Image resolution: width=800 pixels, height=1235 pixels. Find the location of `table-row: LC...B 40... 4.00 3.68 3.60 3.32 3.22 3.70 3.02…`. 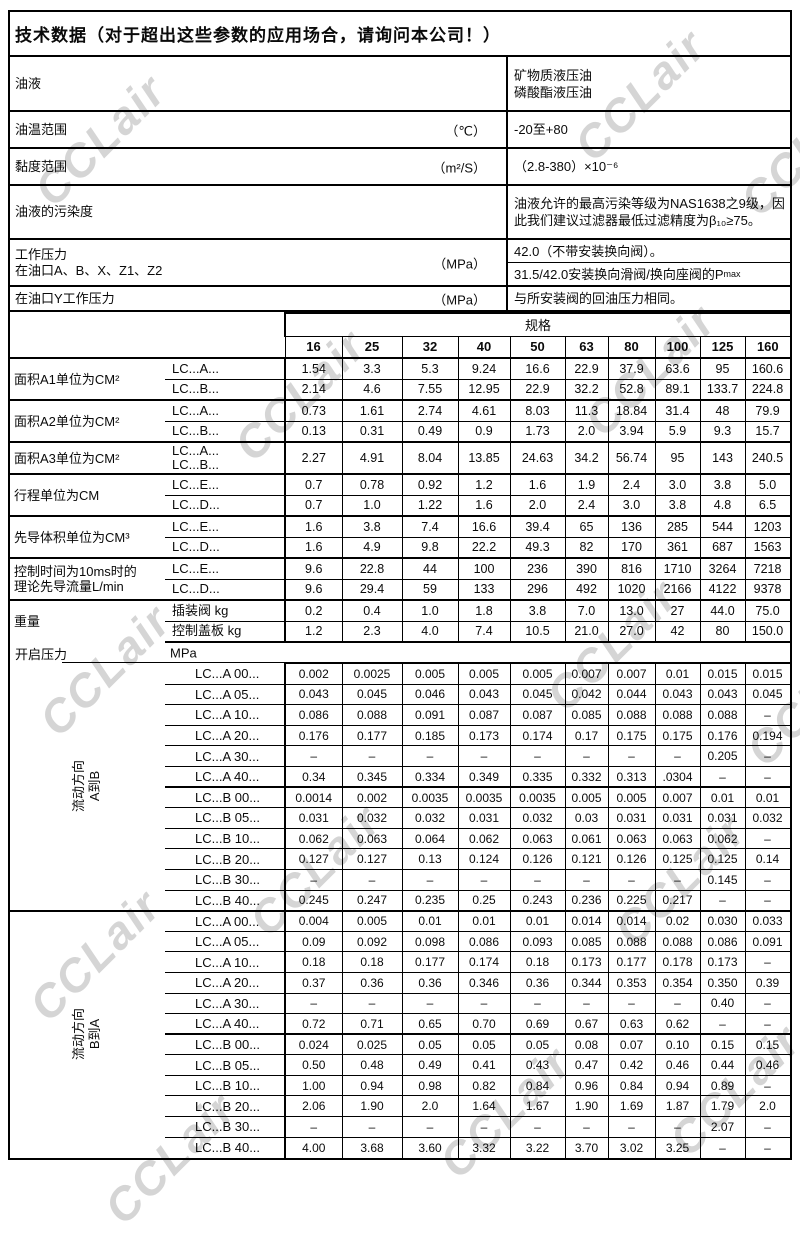

table-row: LC...B 40... 4.00 3.68 3.60 3.32 3.22 3.70 3.02… is located at coordinates (400, 1147).